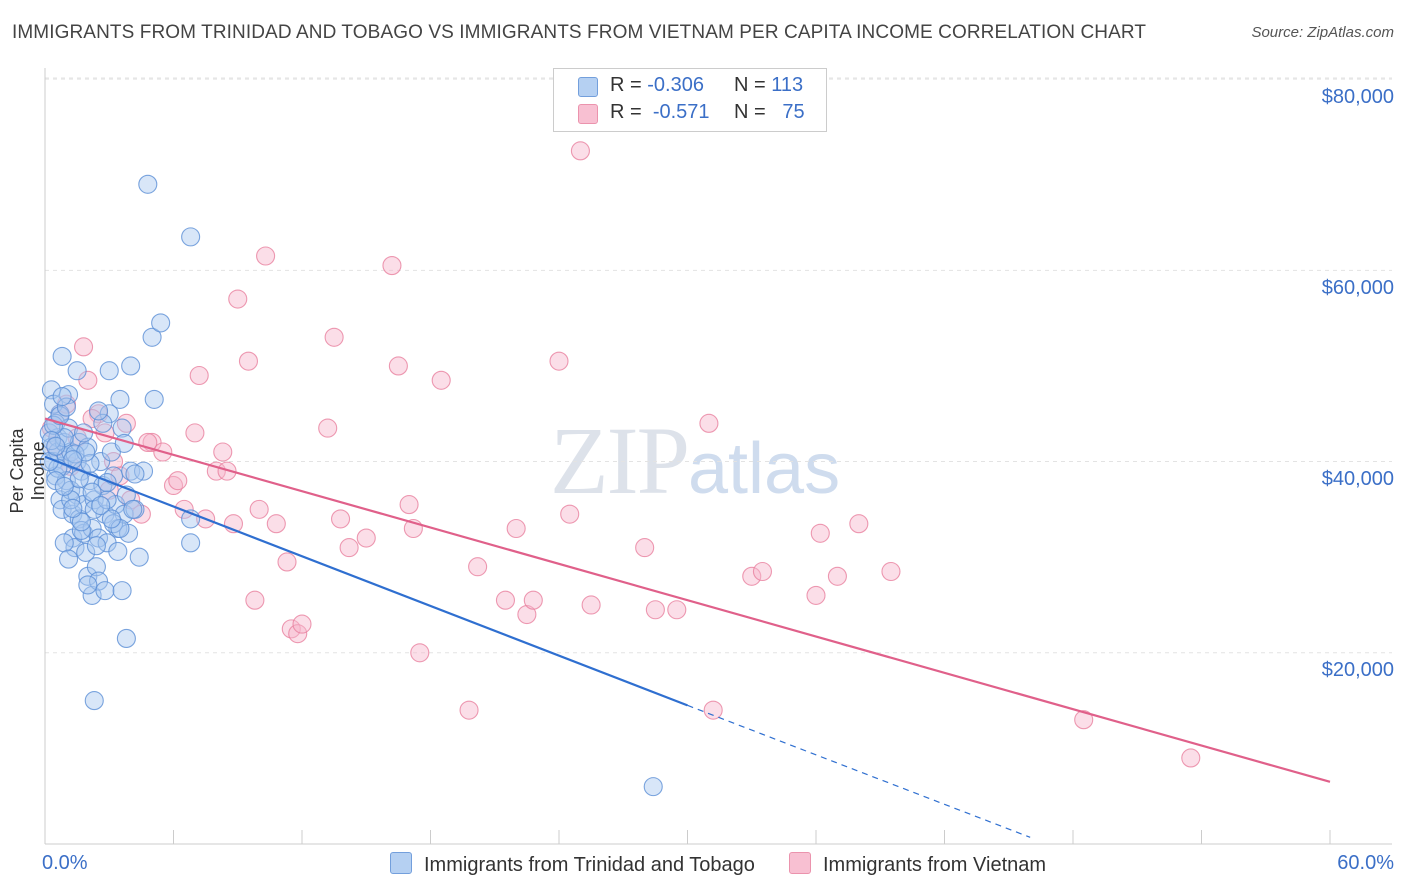 The width and height of the screenshot is (1406, 892). I want to click on n-value: 75, so click(793, 112).